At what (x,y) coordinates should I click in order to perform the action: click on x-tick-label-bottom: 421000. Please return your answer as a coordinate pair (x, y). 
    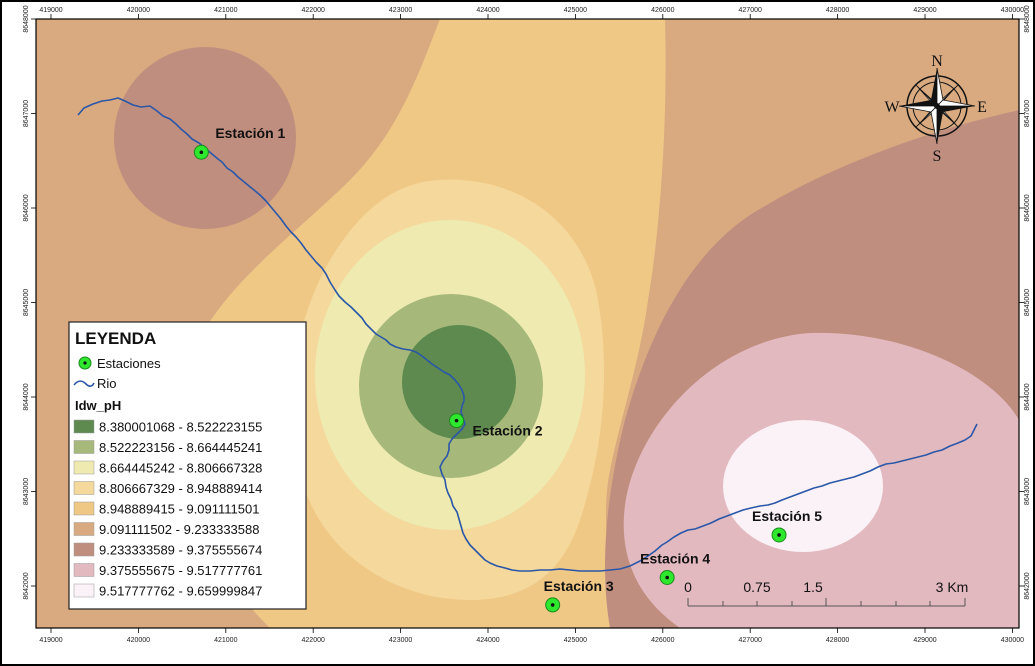
    Looking at the image, I should click on (225, 640).